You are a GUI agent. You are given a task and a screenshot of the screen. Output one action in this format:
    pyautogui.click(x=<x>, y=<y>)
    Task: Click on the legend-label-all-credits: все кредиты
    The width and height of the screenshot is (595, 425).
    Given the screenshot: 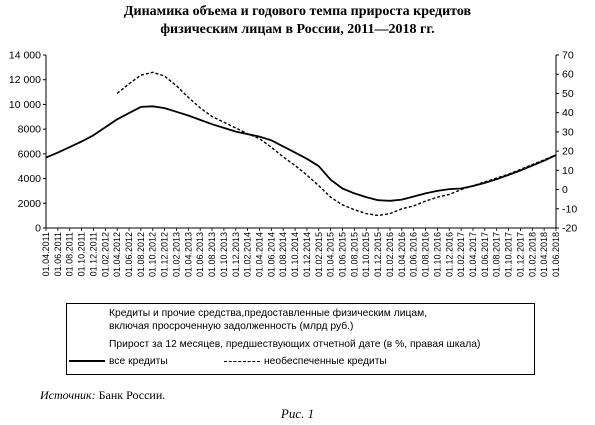 What is the action you would take?
    pyautogui.click(x=138, y=361)
    